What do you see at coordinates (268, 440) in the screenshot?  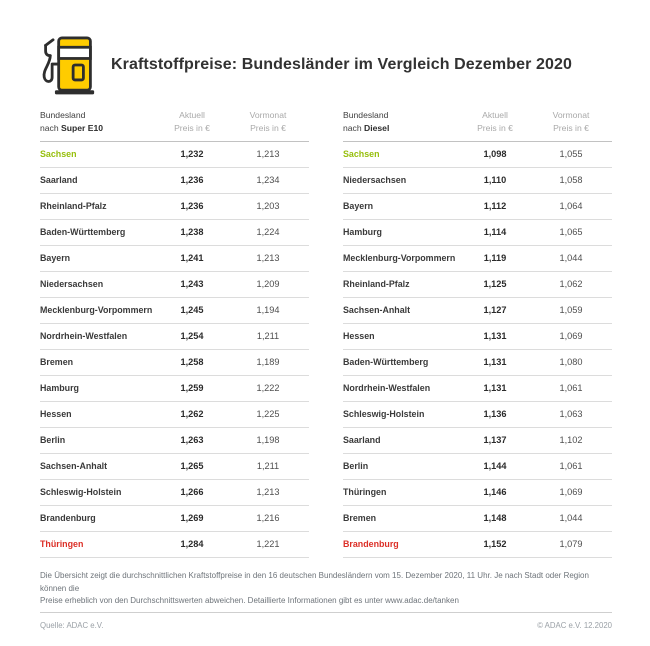 I see `previous-price: 1,198` at bounding box center [268, 440].